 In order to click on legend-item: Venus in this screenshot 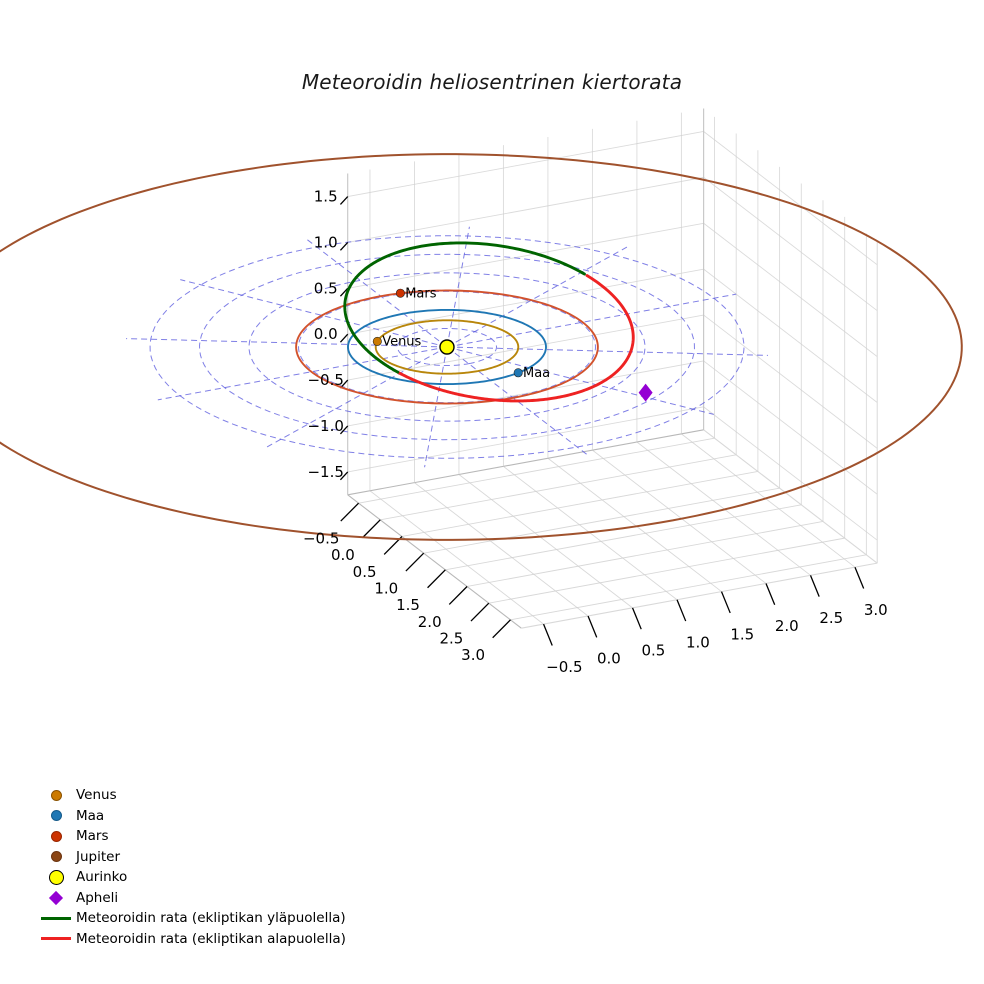, I will do `click(201, 795)`.